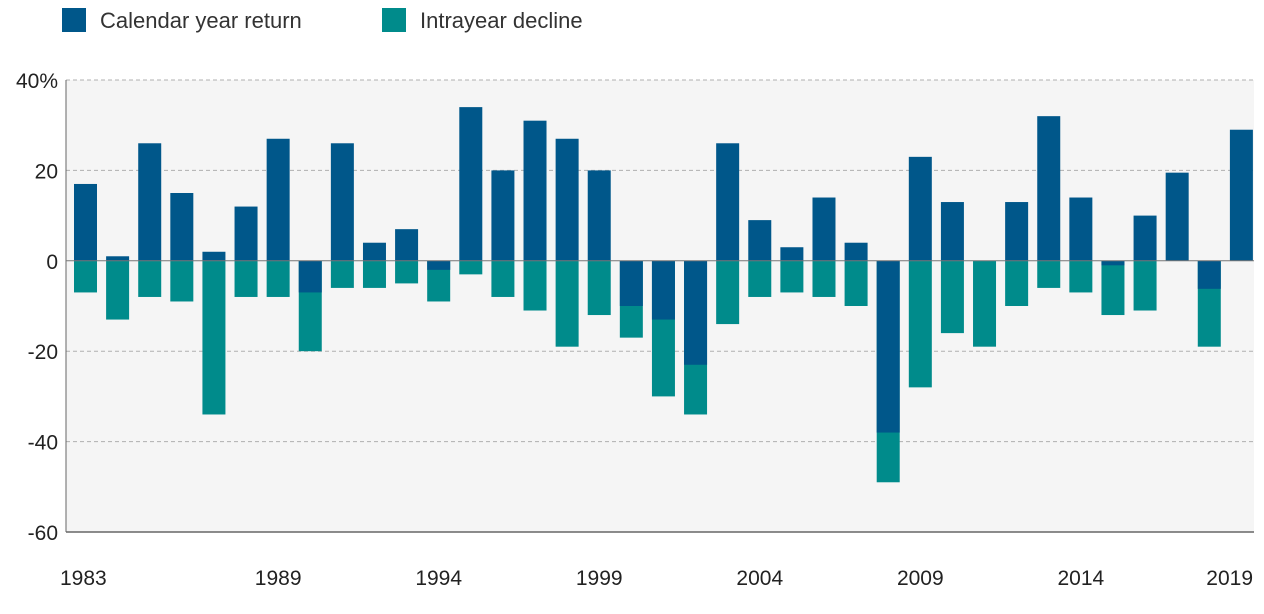 This screenshot has width=1264, height=614. I want to click on bar-calendar-year-return-1986, so click(182, 227).